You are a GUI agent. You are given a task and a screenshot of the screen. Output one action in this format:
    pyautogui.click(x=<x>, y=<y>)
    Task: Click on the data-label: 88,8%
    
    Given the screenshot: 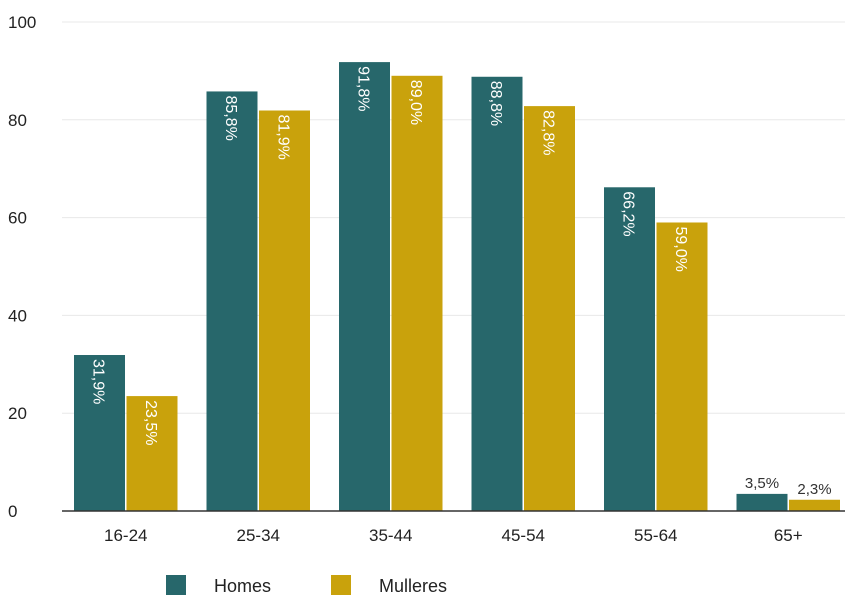 What is the action you would take?
    pyautogui.click(x=495, y=103)
    